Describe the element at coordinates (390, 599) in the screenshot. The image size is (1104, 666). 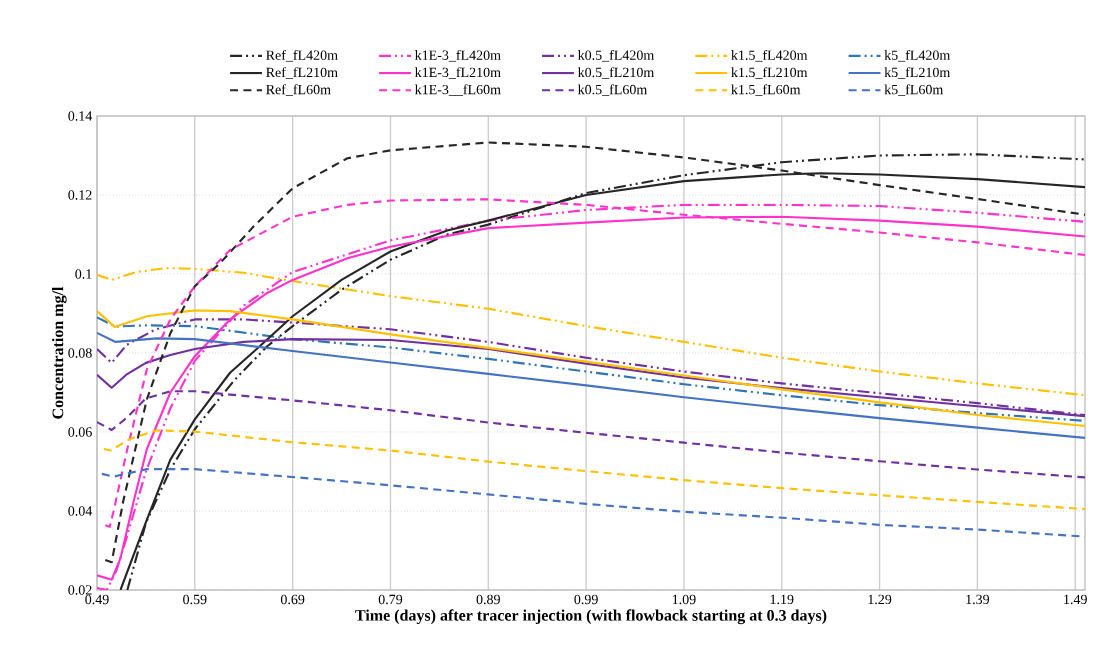
I see `x-tick-label: 0.79` at that location.